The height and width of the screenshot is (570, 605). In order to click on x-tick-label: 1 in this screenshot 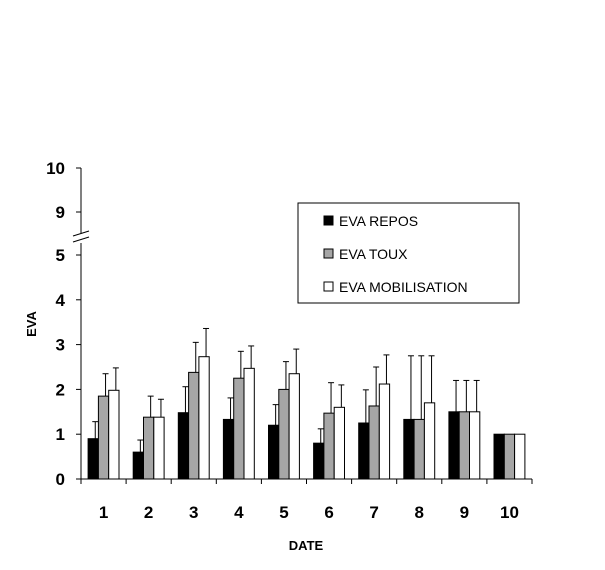, I will do `click(103, 512)`.